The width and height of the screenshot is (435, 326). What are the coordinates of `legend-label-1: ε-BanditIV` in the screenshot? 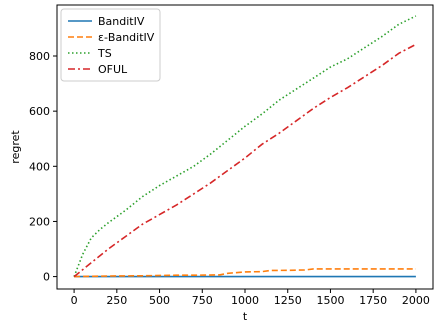 It's located at (126, 37).